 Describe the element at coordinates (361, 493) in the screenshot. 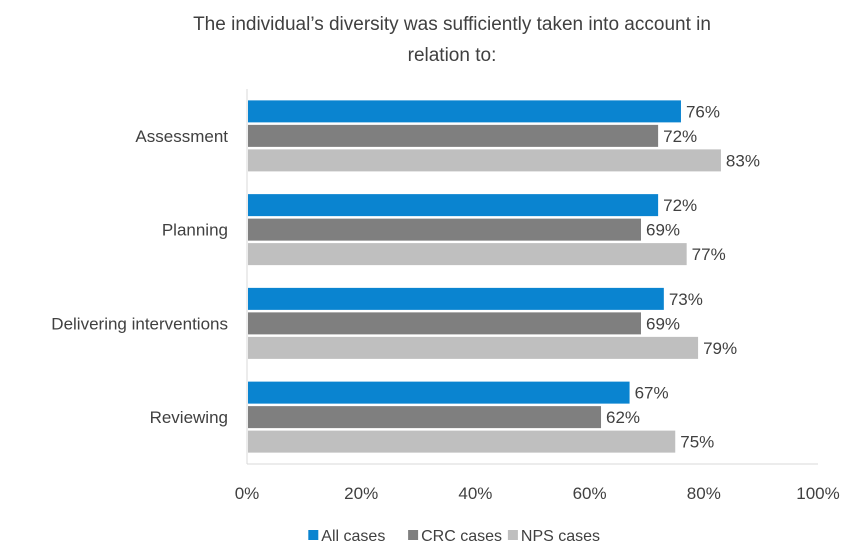

I see `x-tick-label: 20%` at that location.